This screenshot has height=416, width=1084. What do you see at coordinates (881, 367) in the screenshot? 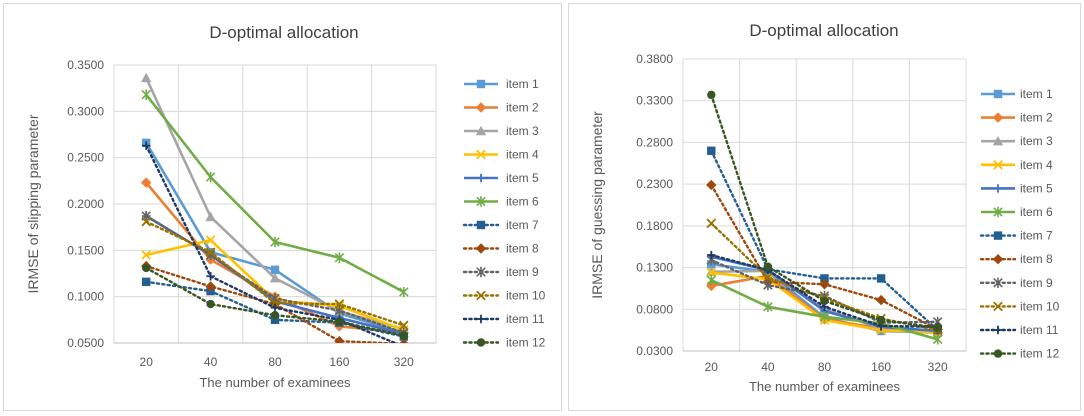
I see `x-tick-label: 160` at bounding box center [881, 367].